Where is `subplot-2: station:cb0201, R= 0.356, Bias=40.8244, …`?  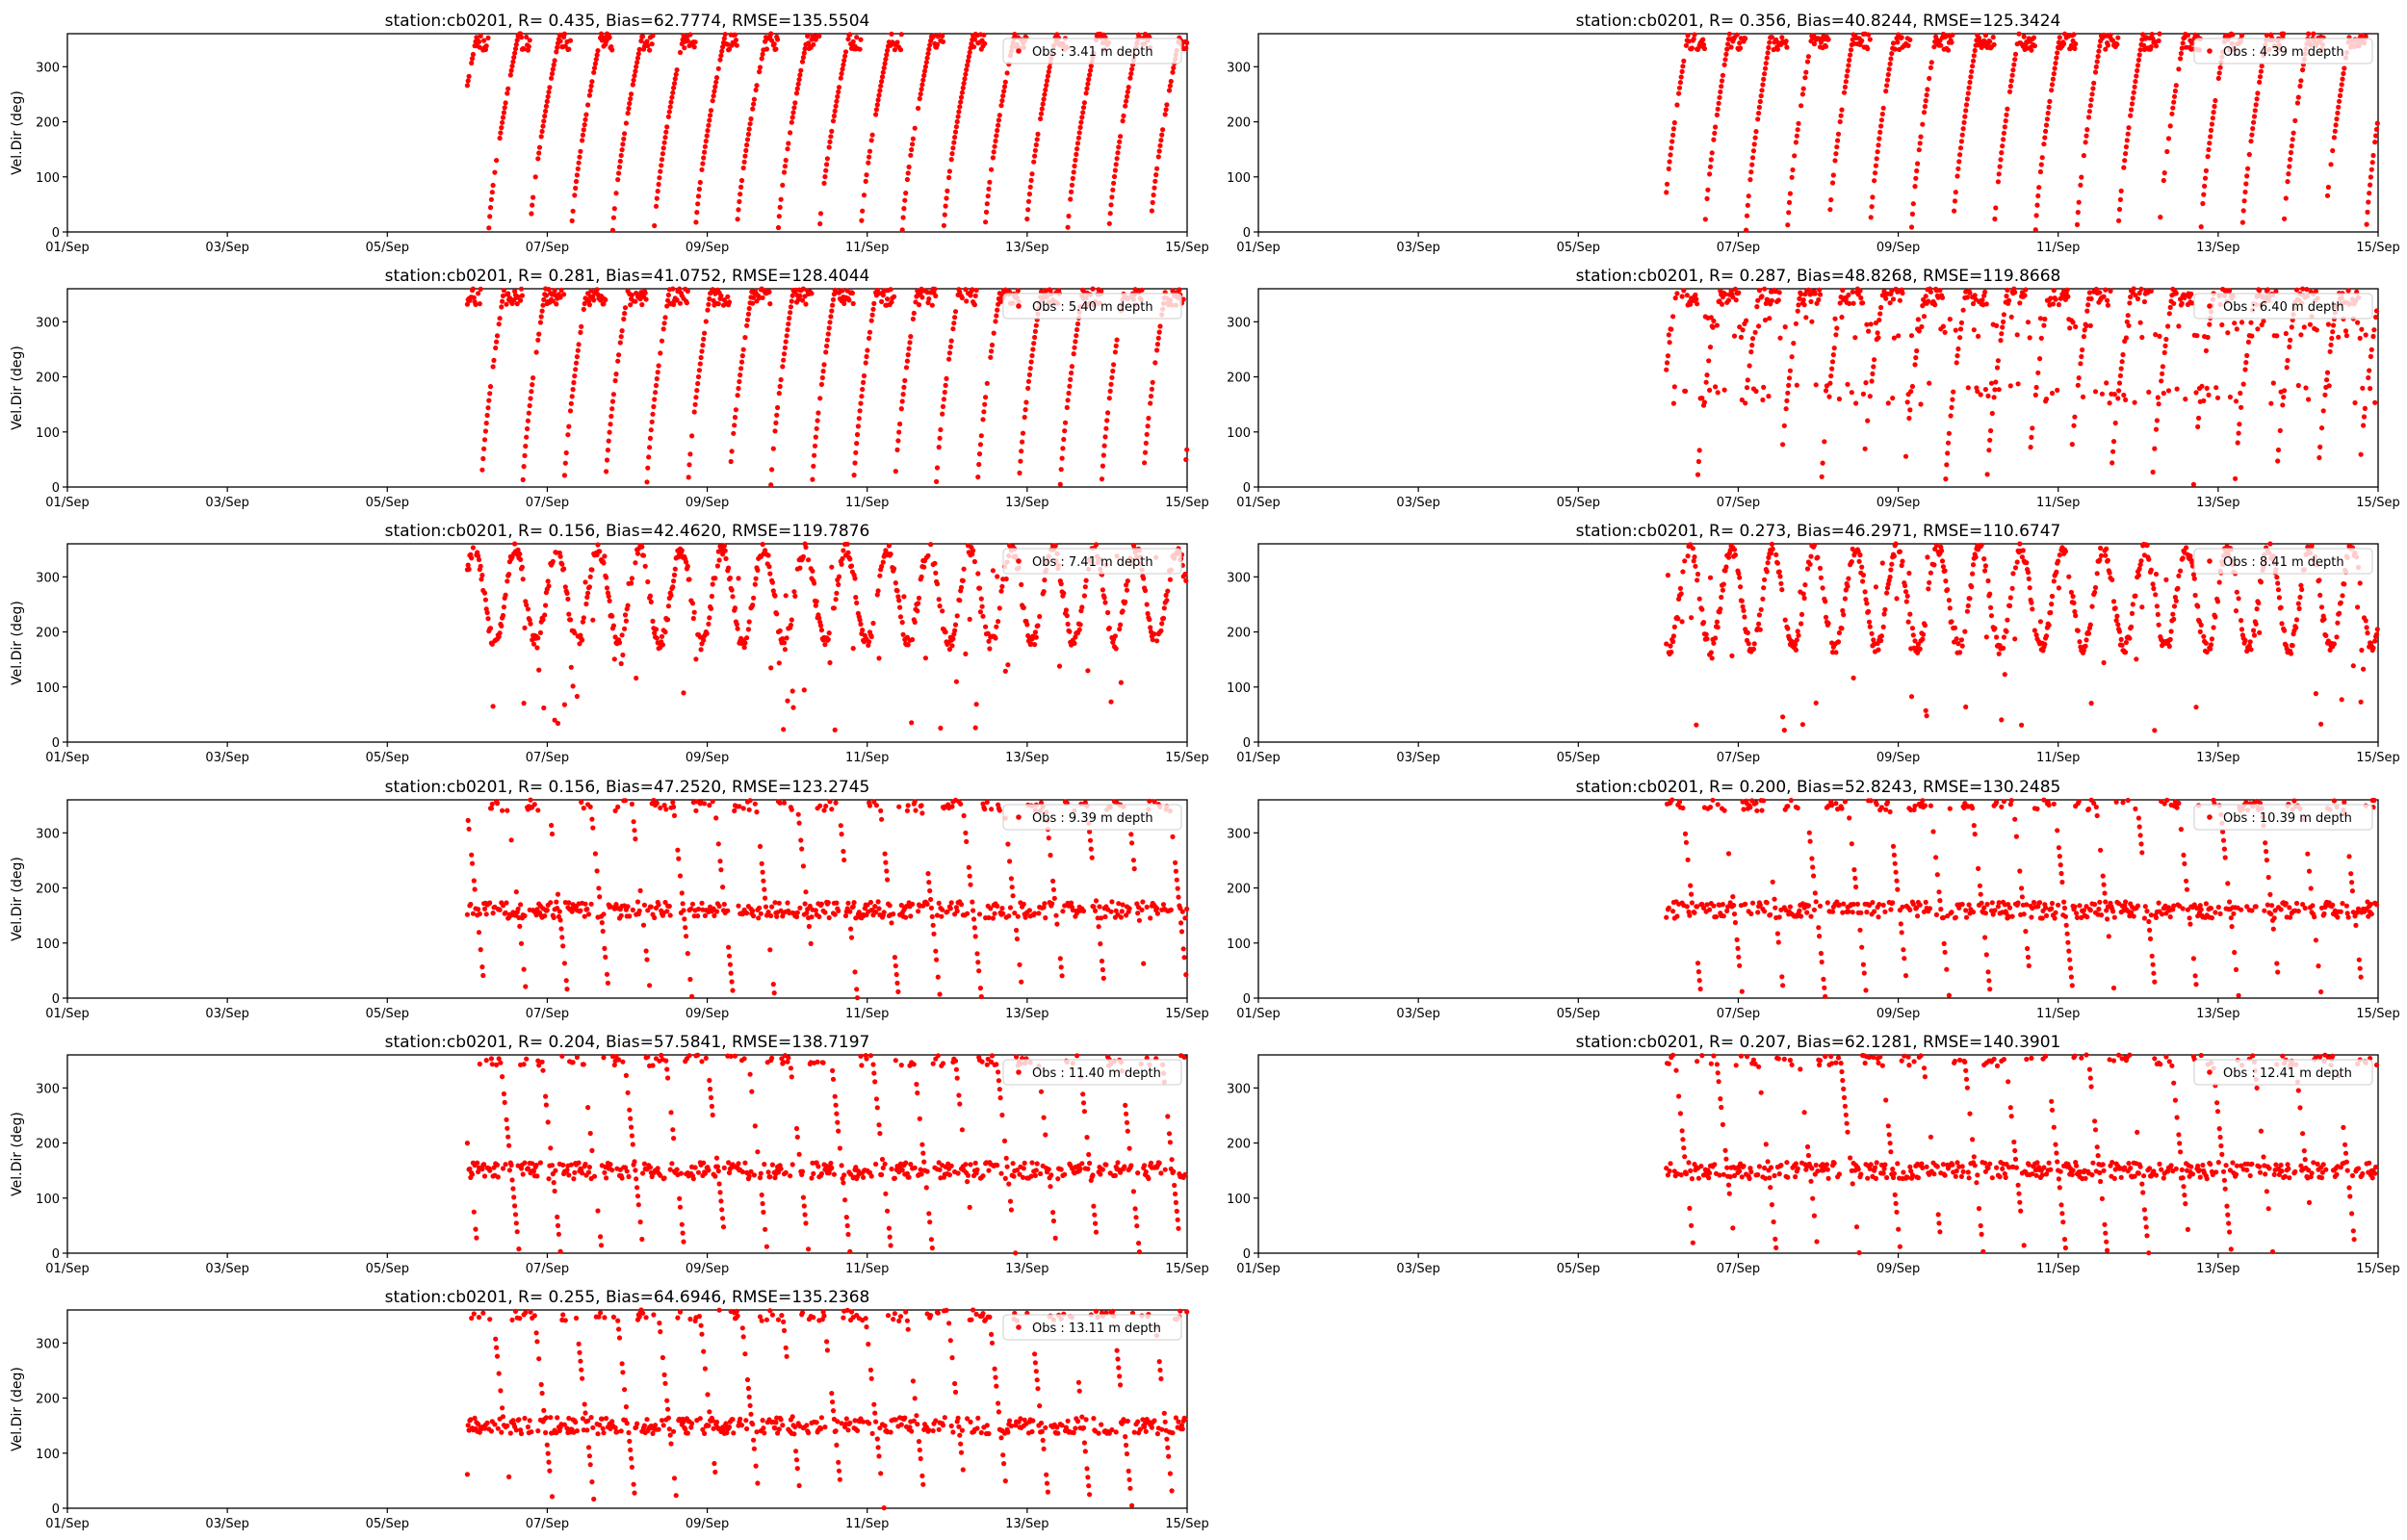 subplot-2: station:cb0201, R= 0.356, Bias=40.8244, … is located at coordinates (1813, 133).